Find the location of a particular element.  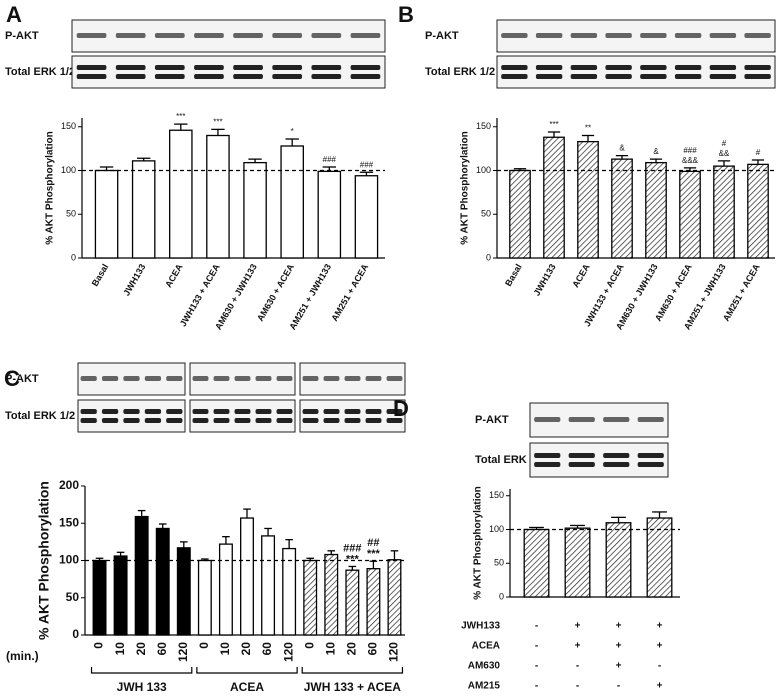

group-label: ACEA is located at coordinates (247, 687).